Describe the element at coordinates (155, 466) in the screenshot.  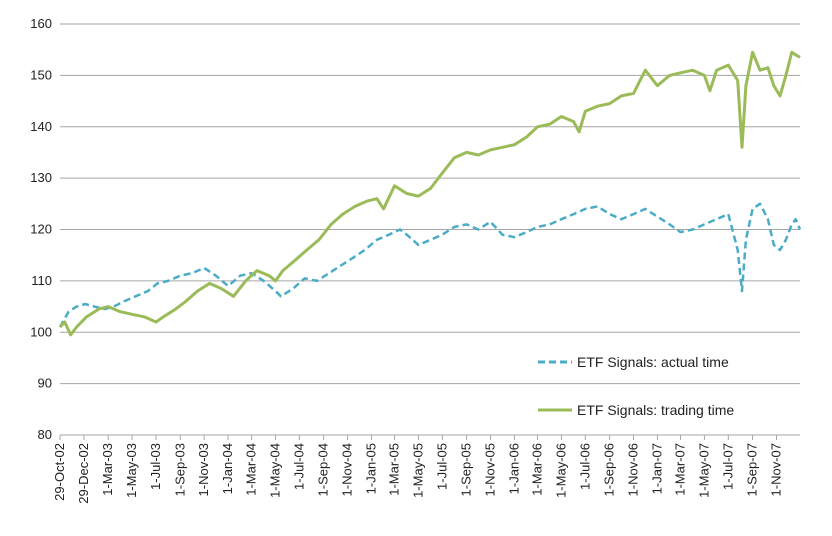
I see `x-tick-label: 1-Jul-03` at that location.